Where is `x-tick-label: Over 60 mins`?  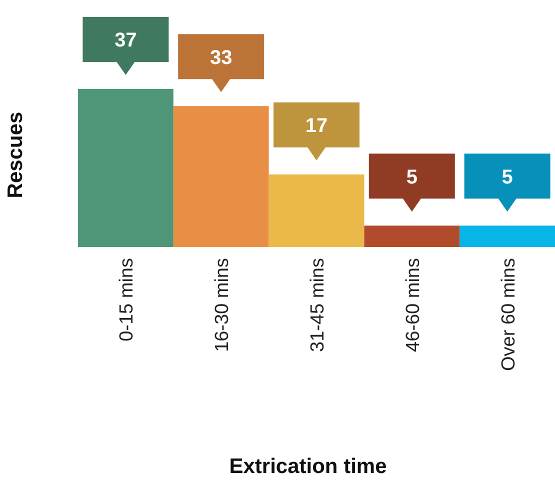
x-tick-label: Over 60 mins is located at coordinates (509, 314).